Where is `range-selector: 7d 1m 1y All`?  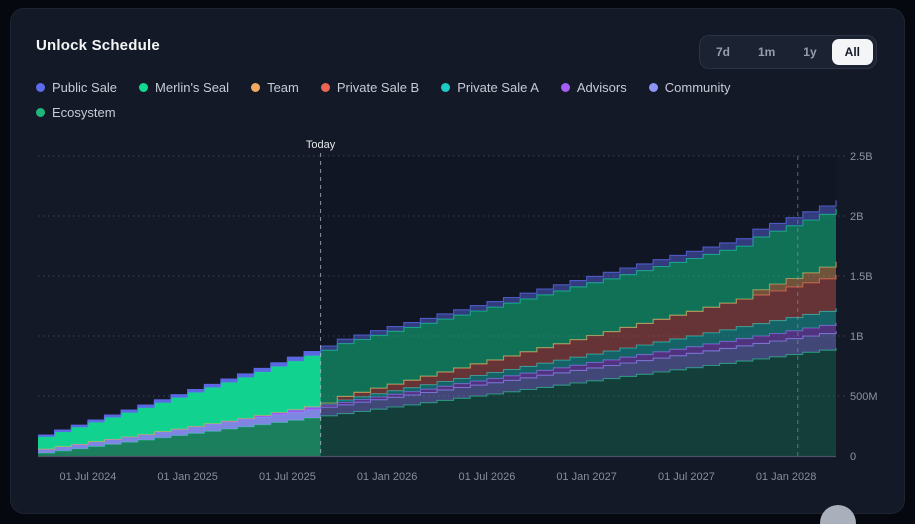 range-selector: 7d 1m 1y All is located at coordinates (787, 52).